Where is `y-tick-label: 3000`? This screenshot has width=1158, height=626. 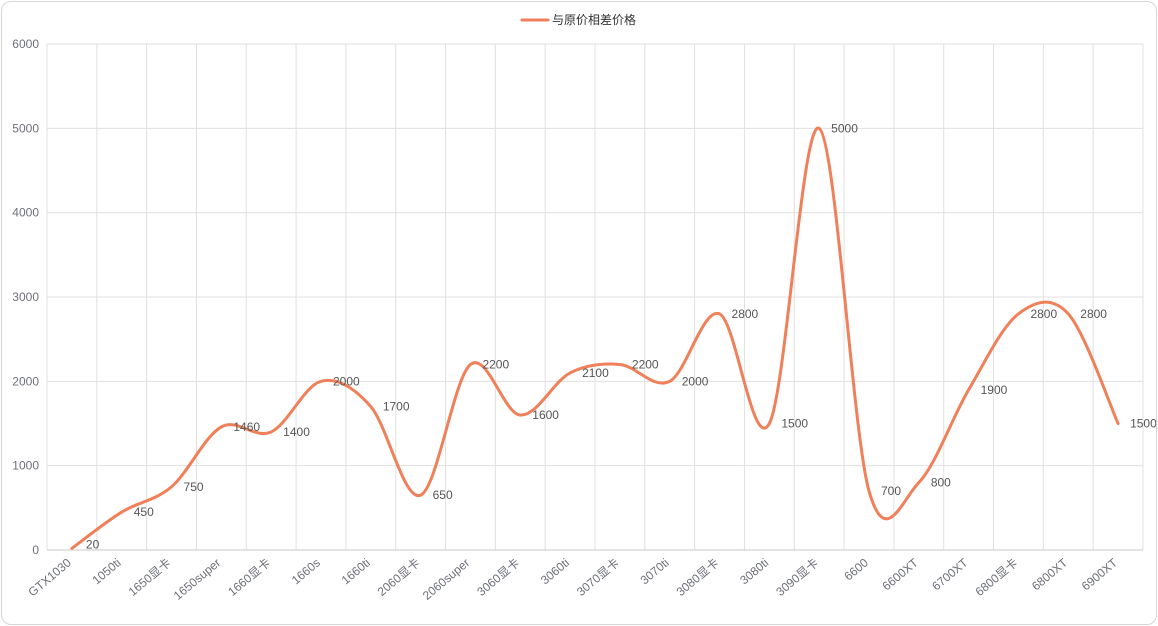
y-tick-label: 3000 is located at coordinates (25, 297).